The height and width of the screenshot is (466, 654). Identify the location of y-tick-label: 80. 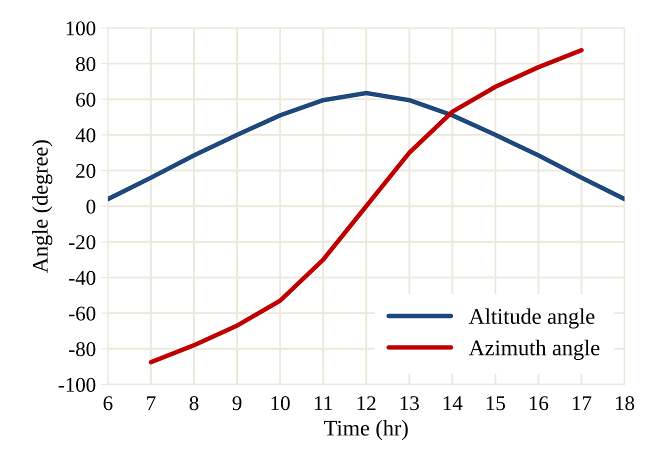
(86, 64).